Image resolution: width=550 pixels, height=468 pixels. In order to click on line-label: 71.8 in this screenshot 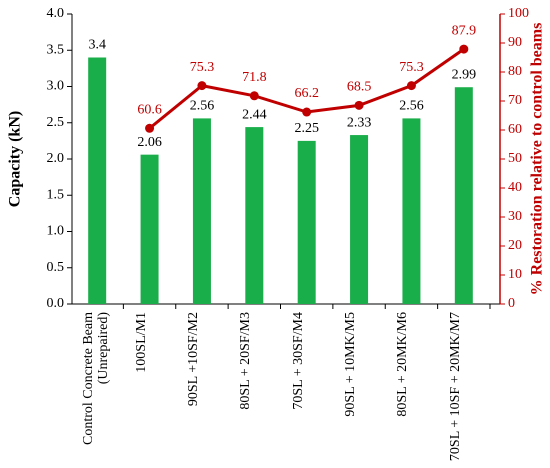, I will do `click(254, 77)`.